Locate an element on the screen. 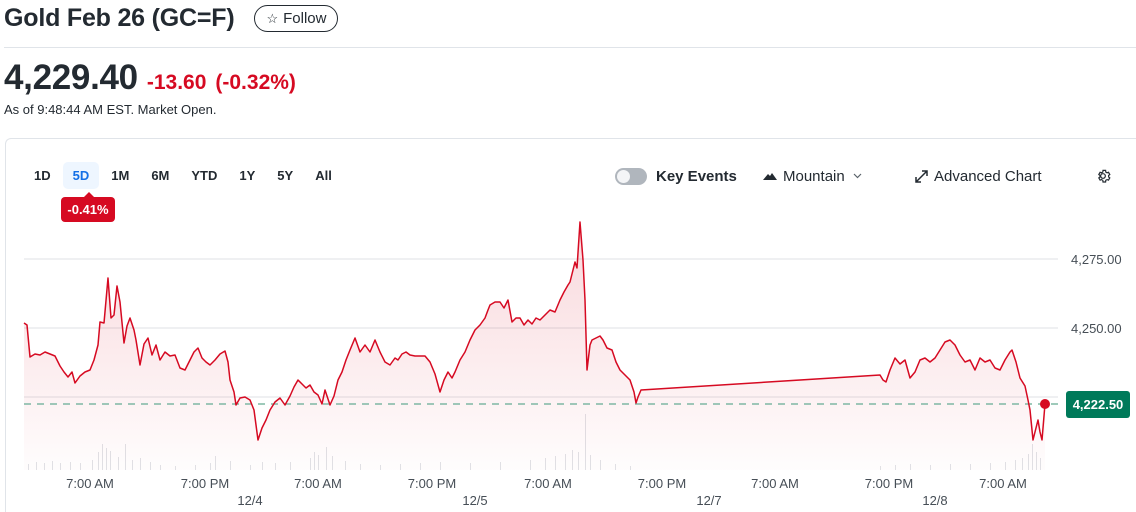 The height and width of the screenshot is (512, 1136). y-tick-label: 4,275.00 is located at coordinates (1096, 259).